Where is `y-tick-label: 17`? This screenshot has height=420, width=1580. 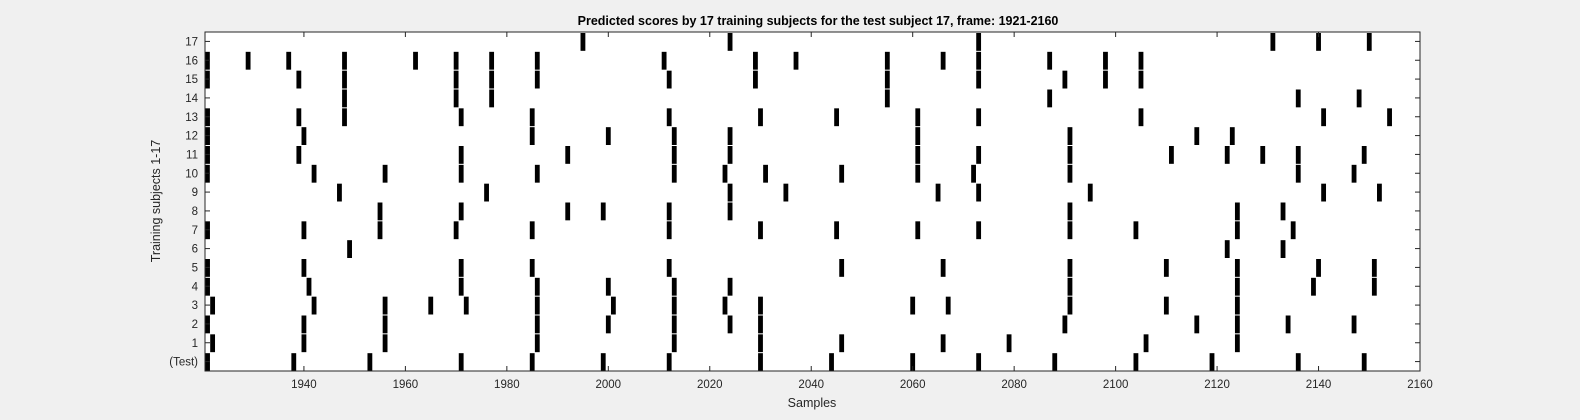 y-tick-label: 17 is located at coordinates (191, 42).